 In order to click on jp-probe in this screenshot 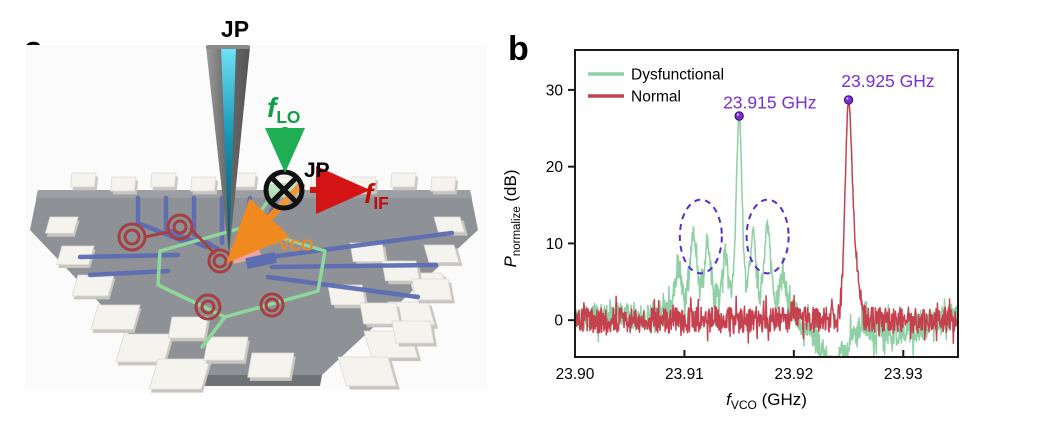, I will do `click(228, 150)`.